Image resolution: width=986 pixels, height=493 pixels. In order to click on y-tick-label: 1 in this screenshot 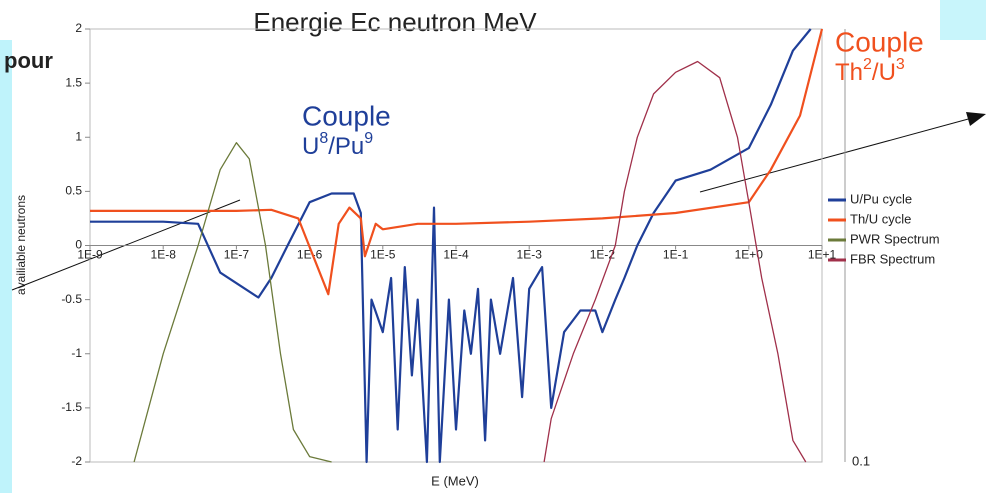, I will do `click(78, 136)`.